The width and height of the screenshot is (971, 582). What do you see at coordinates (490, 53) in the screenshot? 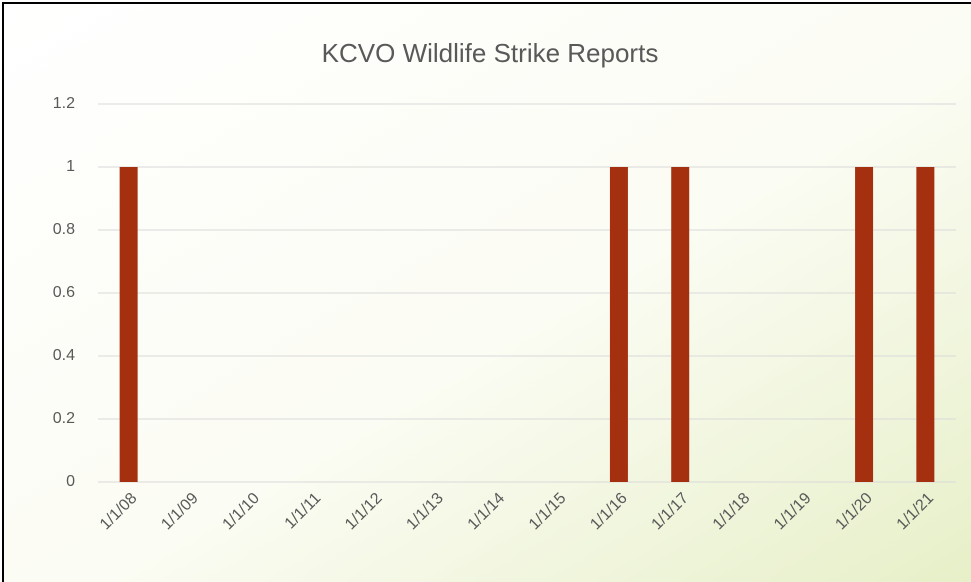
I see `chart-title: KCVO Wildlife Strike Reports` at bounding box center [490, 53].